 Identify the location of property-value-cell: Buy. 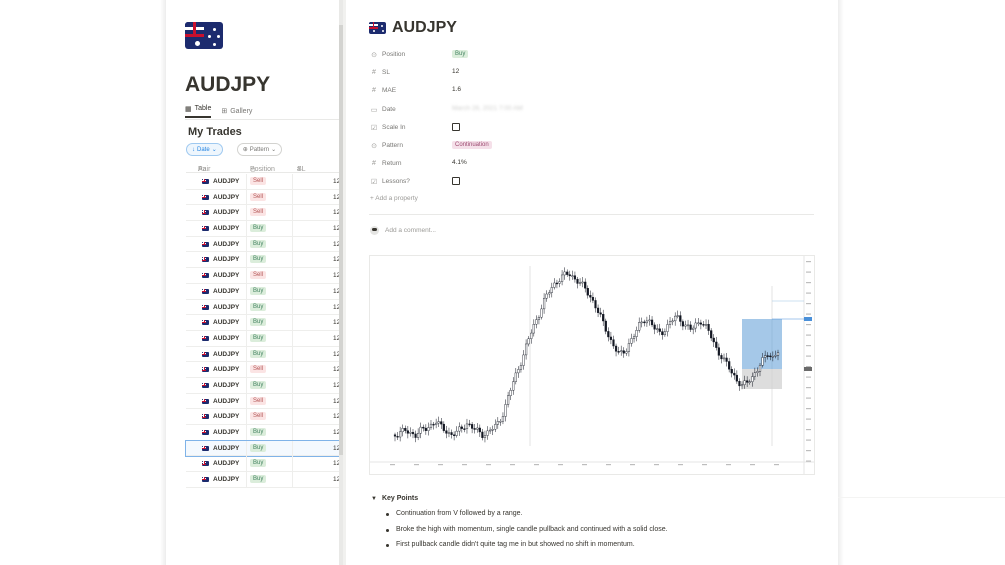
(460, 54).